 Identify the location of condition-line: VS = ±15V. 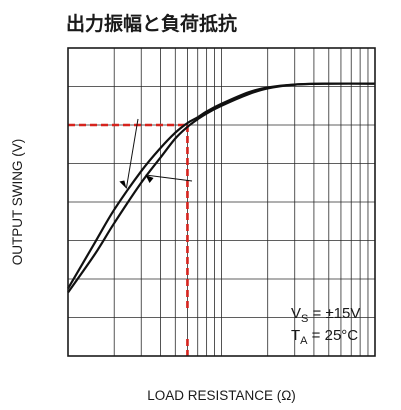
(325, 315).